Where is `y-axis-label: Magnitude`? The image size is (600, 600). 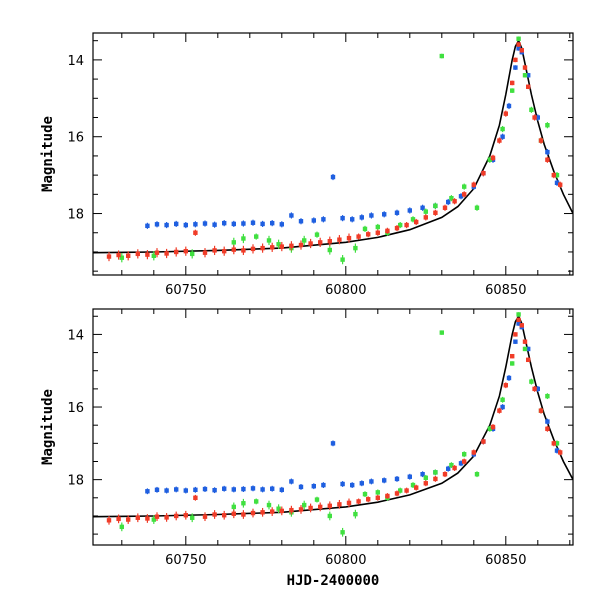 y-axis-label: Magnitude is located at coordinates (48, 154).